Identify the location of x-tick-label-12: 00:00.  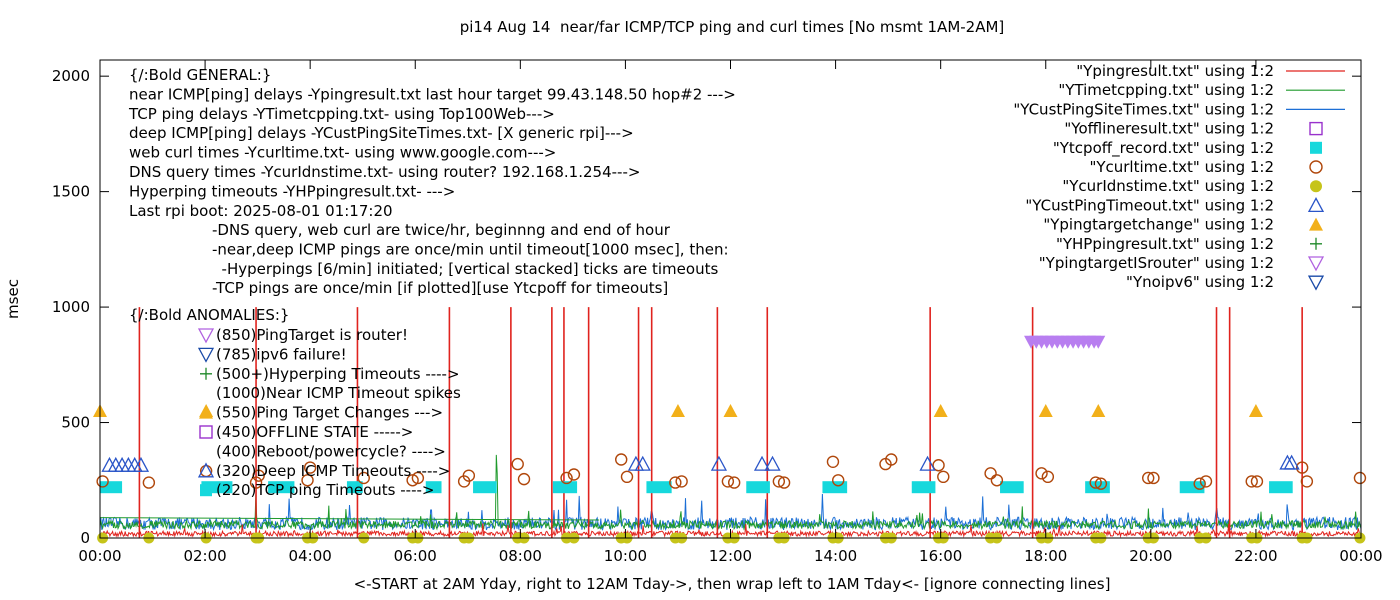
(1360, 556).